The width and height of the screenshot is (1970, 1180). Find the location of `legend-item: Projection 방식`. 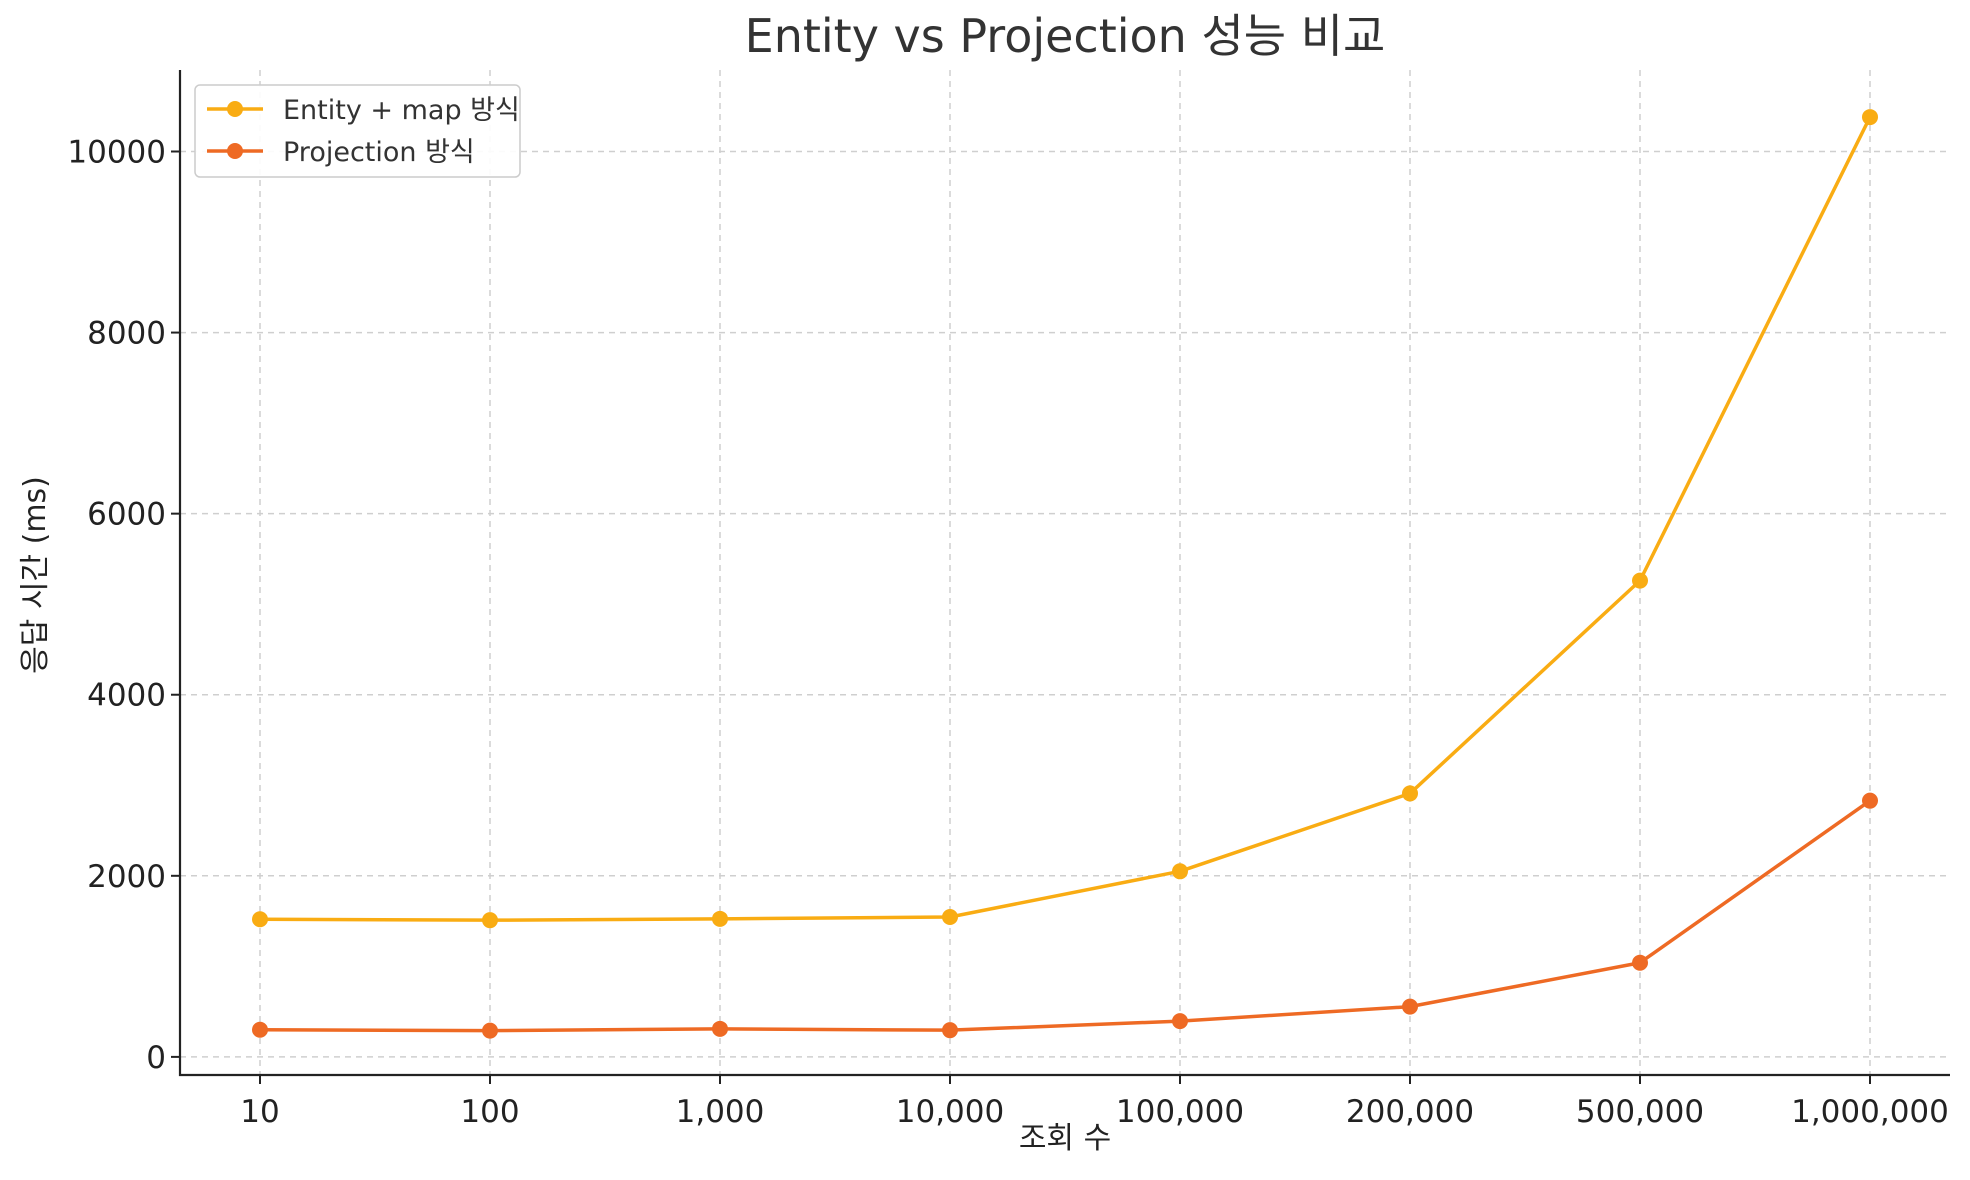

legend-item: Projection 방식 is located at coordinates (341, 152).